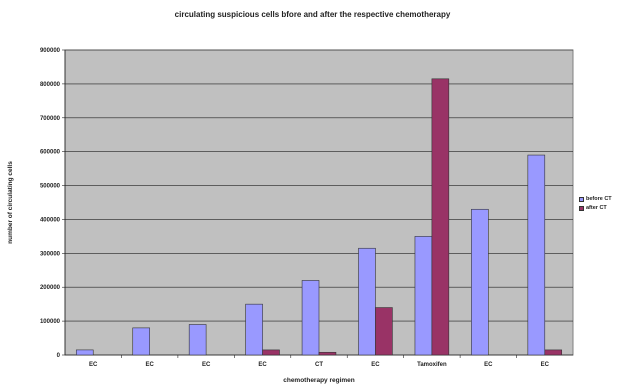 Image resolution: width=625 pixels, height=385 pixels. I want to click on y-tick-label: 500000, so click(50, 187).